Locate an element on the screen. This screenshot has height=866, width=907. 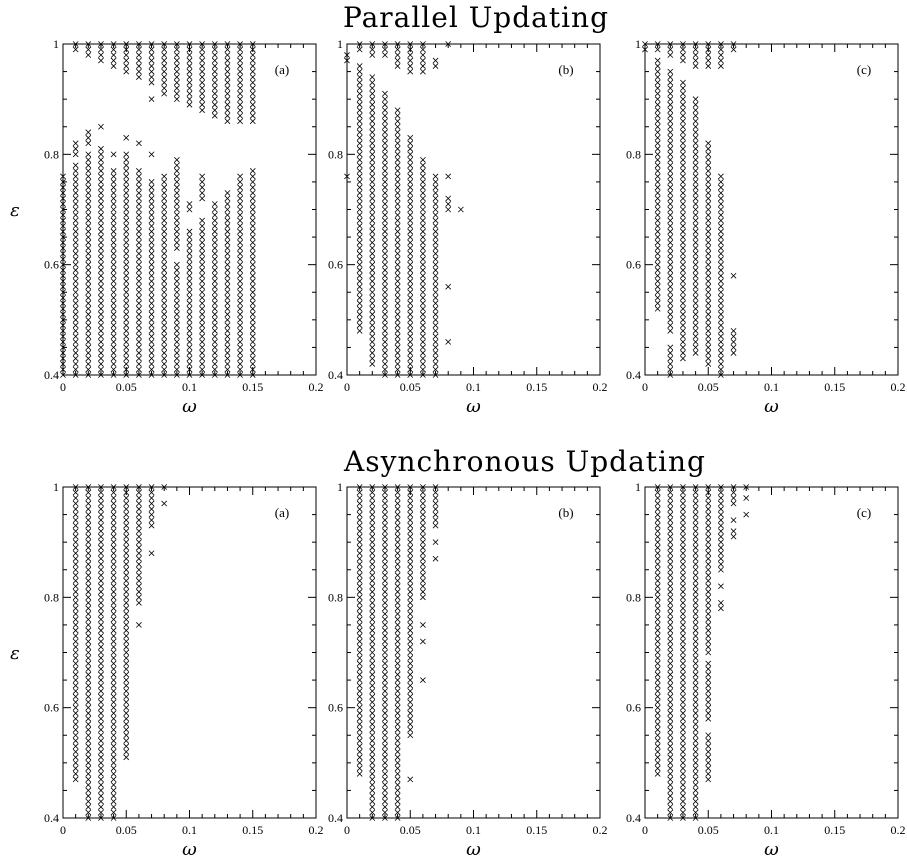
y-tick-label: 0.8 is located at coordinates (335, 154).